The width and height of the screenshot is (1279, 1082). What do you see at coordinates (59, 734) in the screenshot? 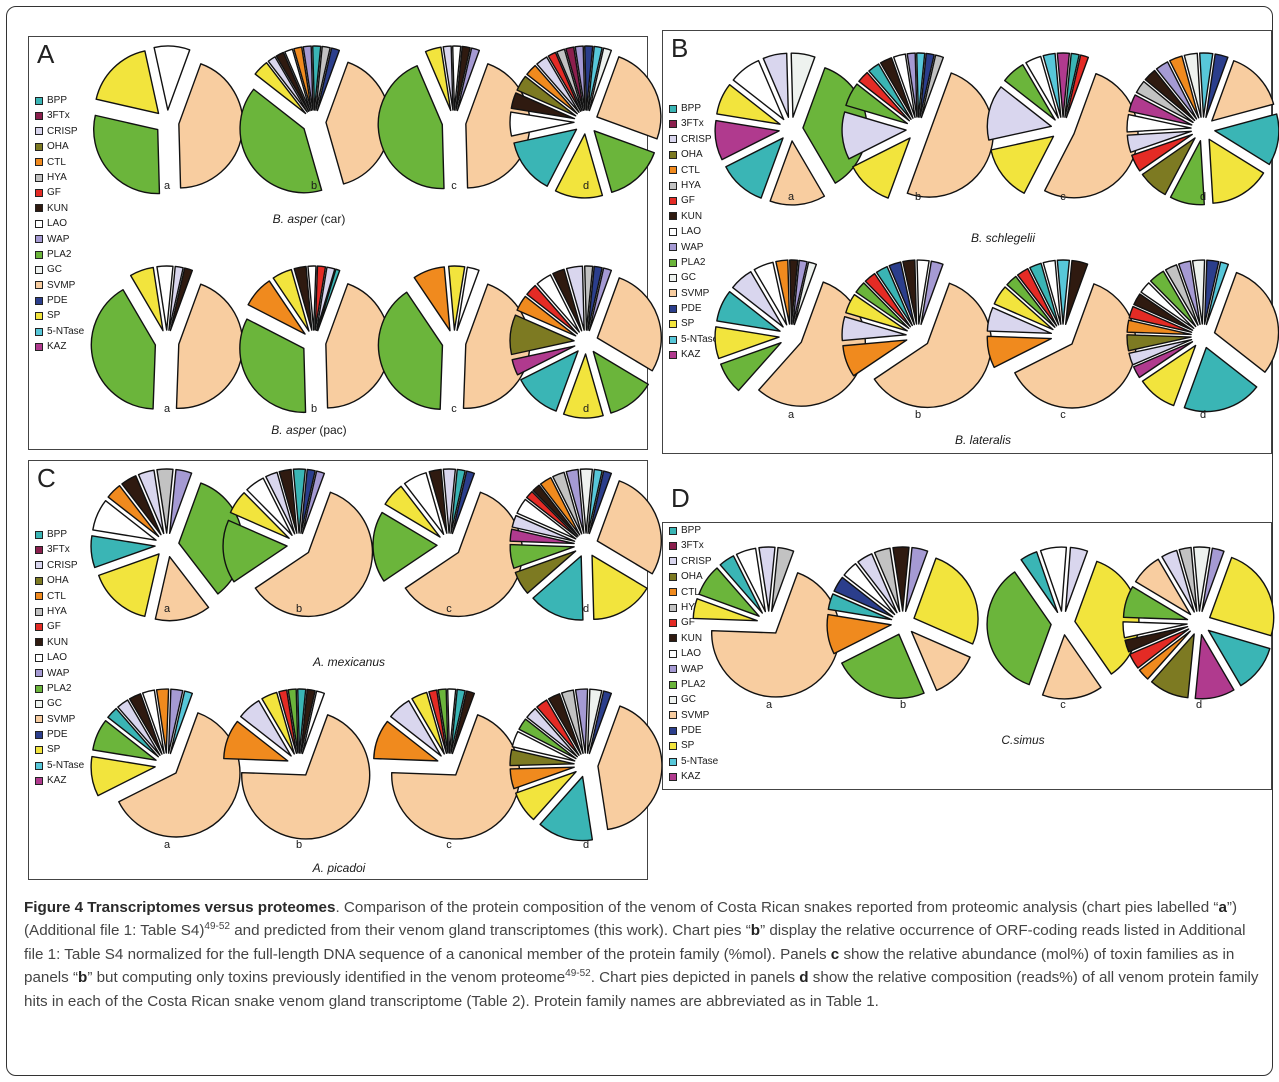
I see `legend-item: PDE` at bounding box center [59, 734].